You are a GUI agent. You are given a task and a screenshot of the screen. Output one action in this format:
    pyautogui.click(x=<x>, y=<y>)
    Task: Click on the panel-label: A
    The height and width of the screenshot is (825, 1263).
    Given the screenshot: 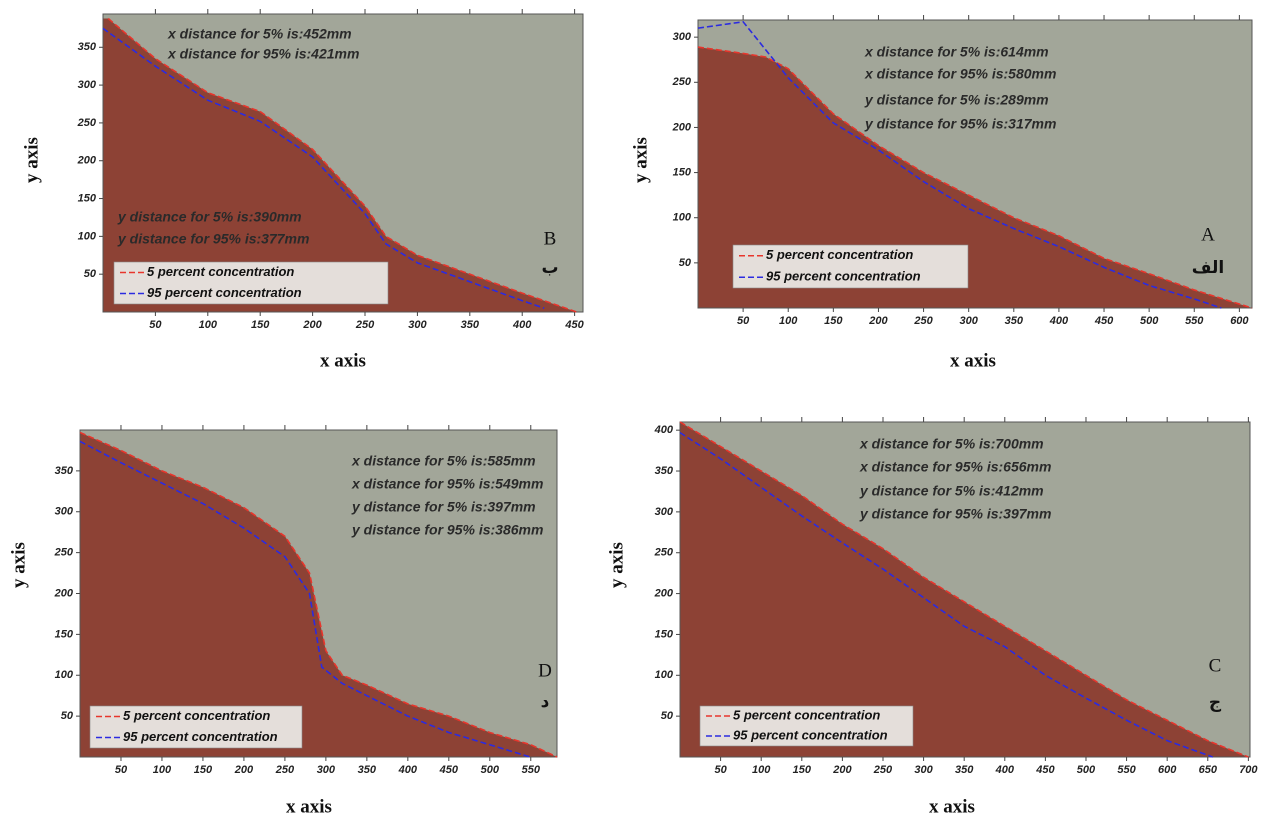 What is the action you would take?
    pyautogui.click(x=1208, y=234)
    